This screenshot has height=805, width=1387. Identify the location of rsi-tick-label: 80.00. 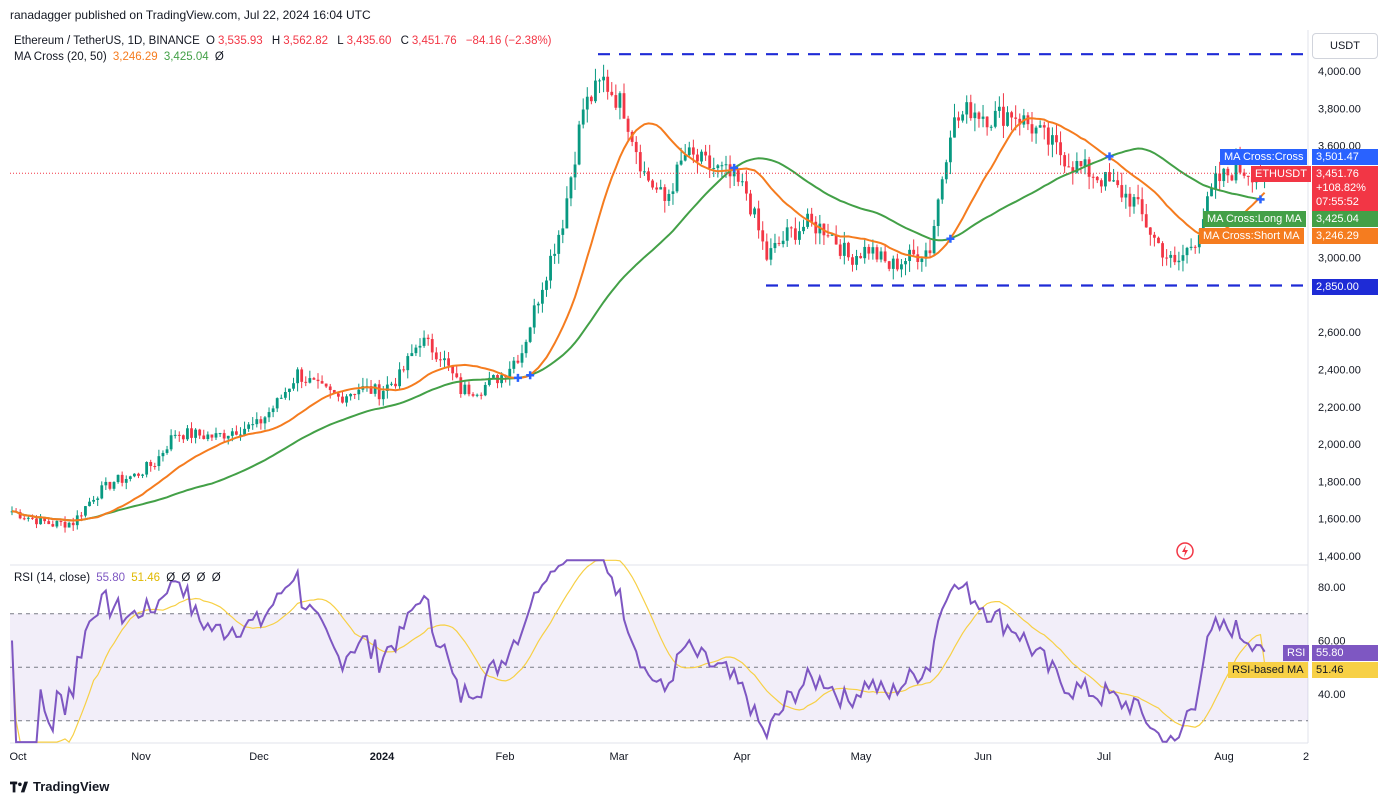
(1332, 588).